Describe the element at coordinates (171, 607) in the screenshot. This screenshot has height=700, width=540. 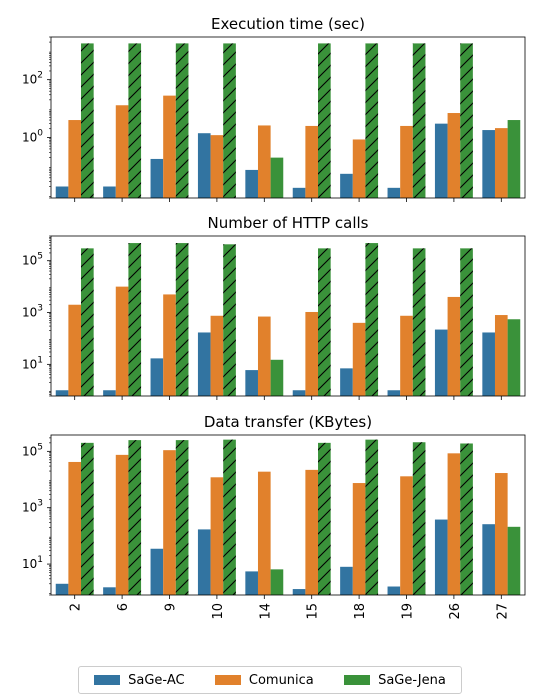
I see `x-tick-label-9: 9` at that location.